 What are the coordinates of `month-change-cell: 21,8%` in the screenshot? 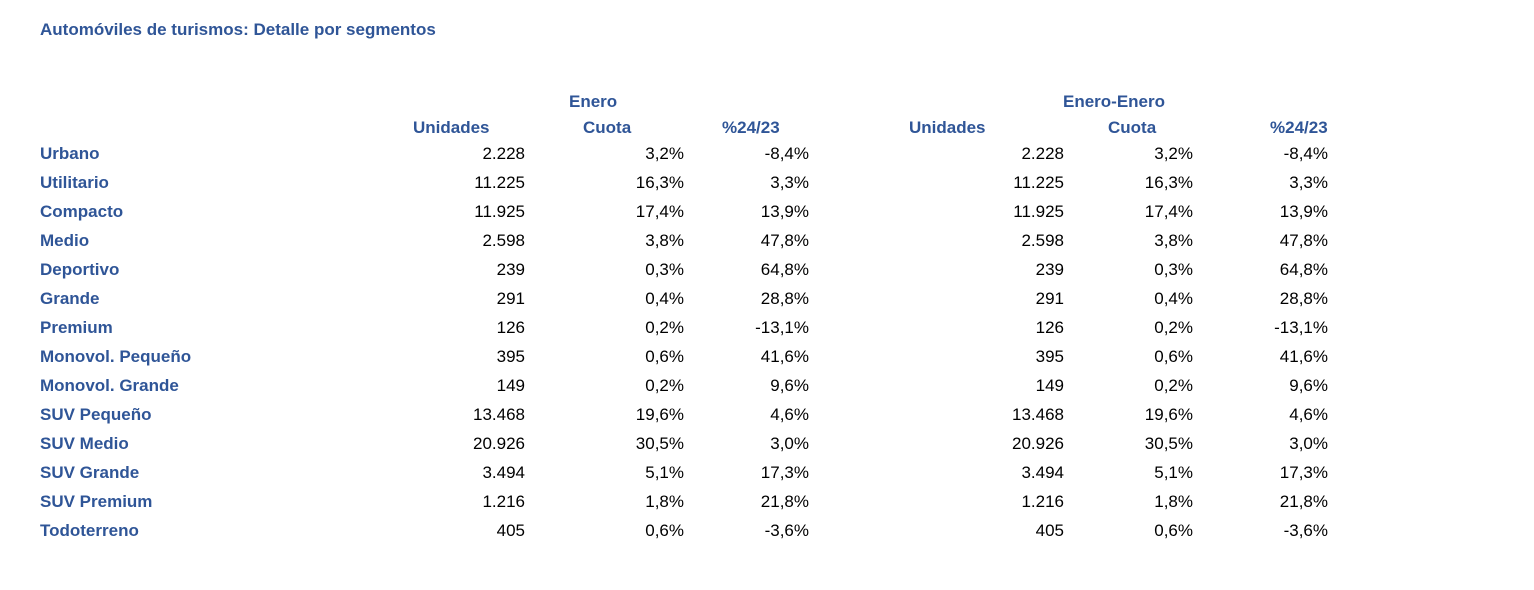 It's located at (784, 501).